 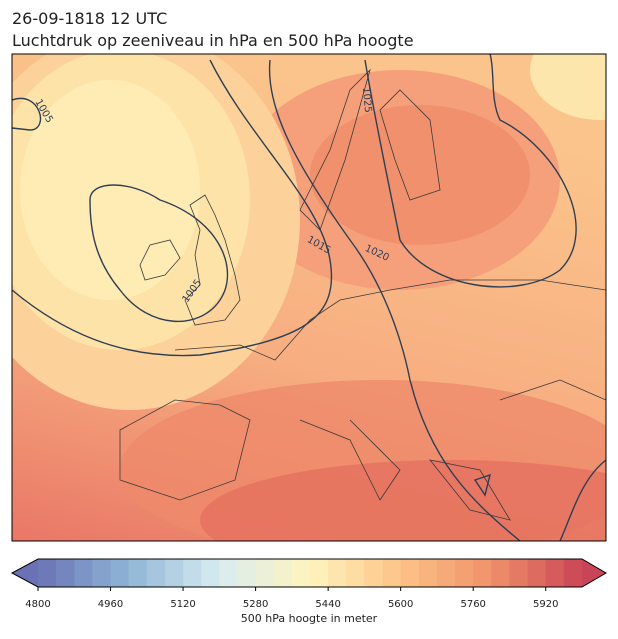 What do you see at coordinates (25, 573) in the screenshot?
I see `colorbar-extend-low` at bounding box center [25, 573].